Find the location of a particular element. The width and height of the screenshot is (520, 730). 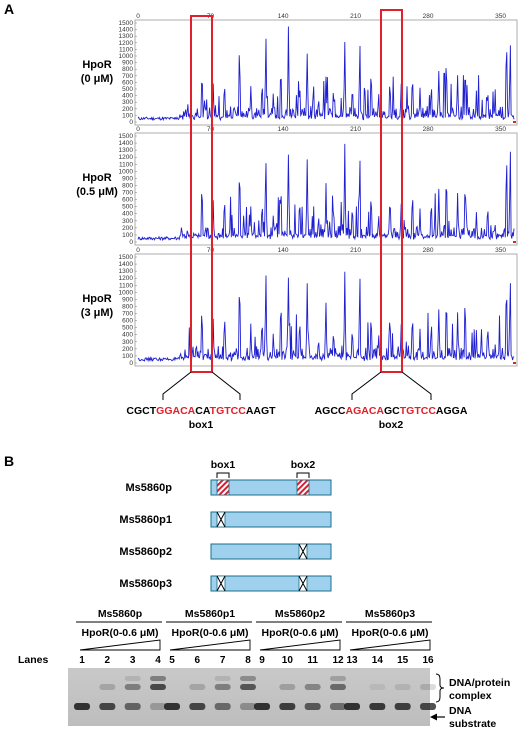

box2-seq-part-5: AGGA is located at coordinates (452, 411).